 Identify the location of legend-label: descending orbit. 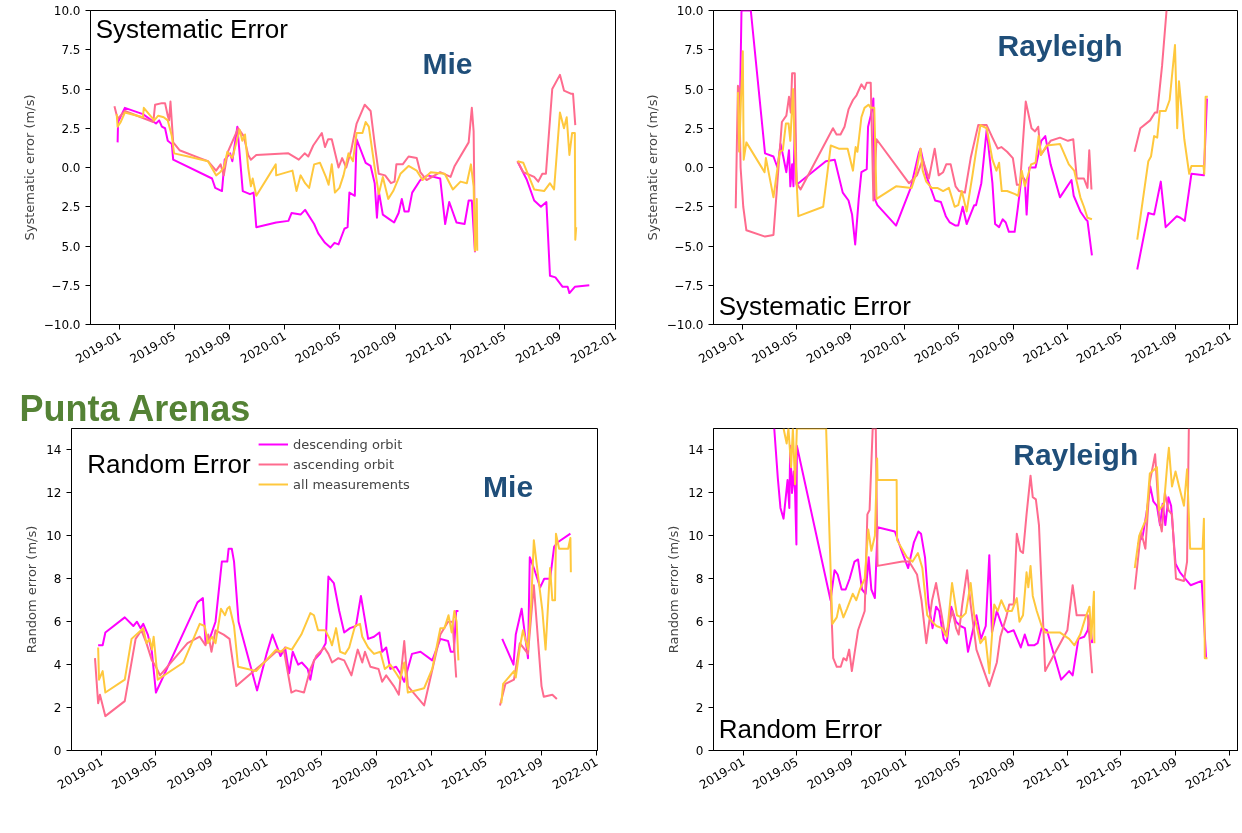
(348, 444).